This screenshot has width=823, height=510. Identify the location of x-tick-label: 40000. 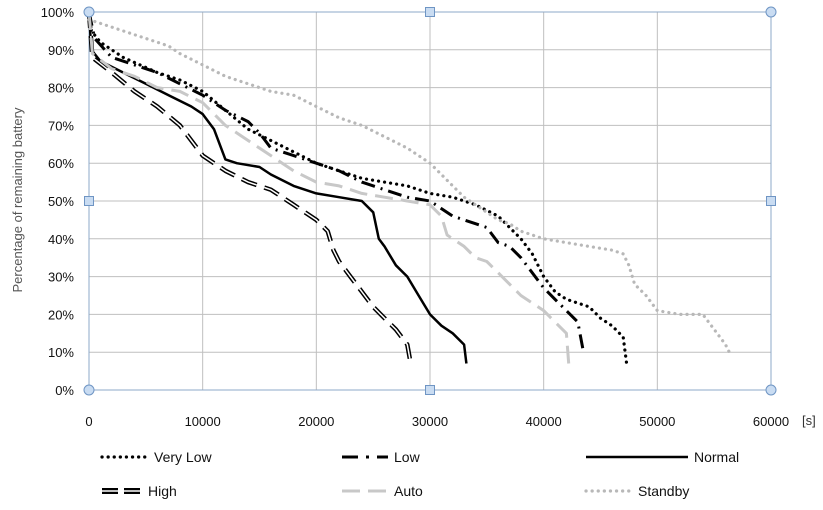
(544, 421).